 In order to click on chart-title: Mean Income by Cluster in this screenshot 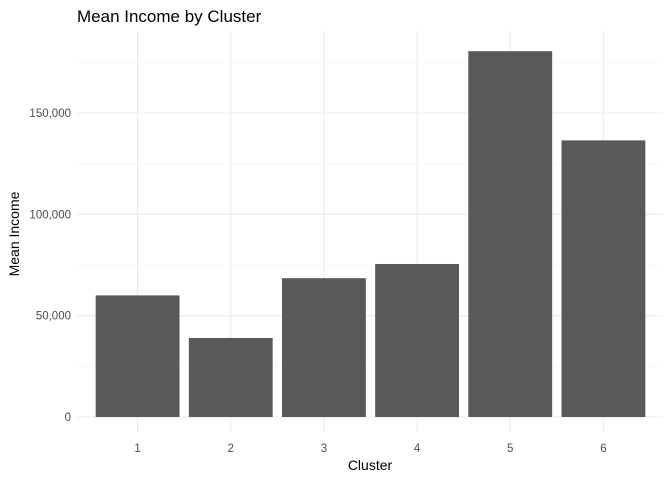, I will do `click(169, 16)`.